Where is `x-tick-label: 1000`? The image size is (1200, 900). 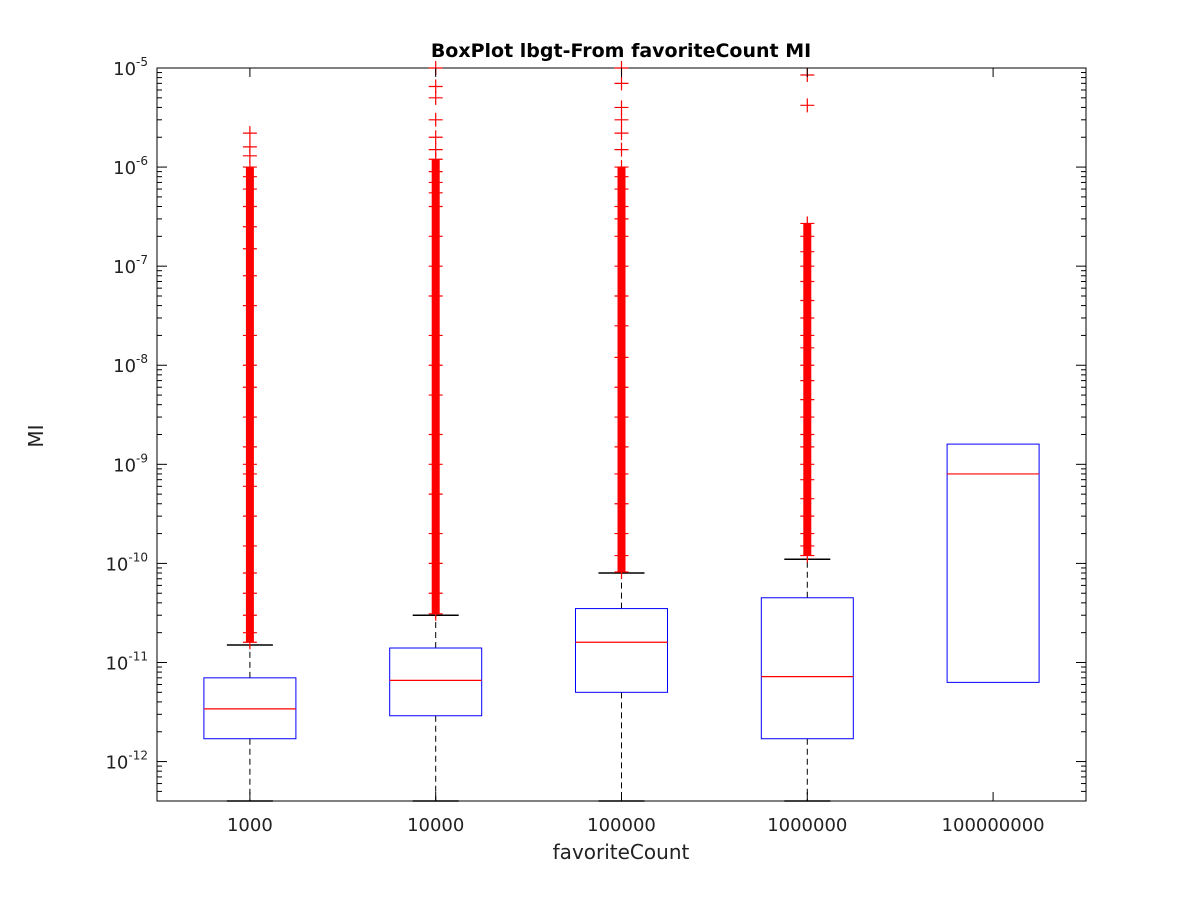
x-tick-label: 1000 is located at coordinates (250, 825).